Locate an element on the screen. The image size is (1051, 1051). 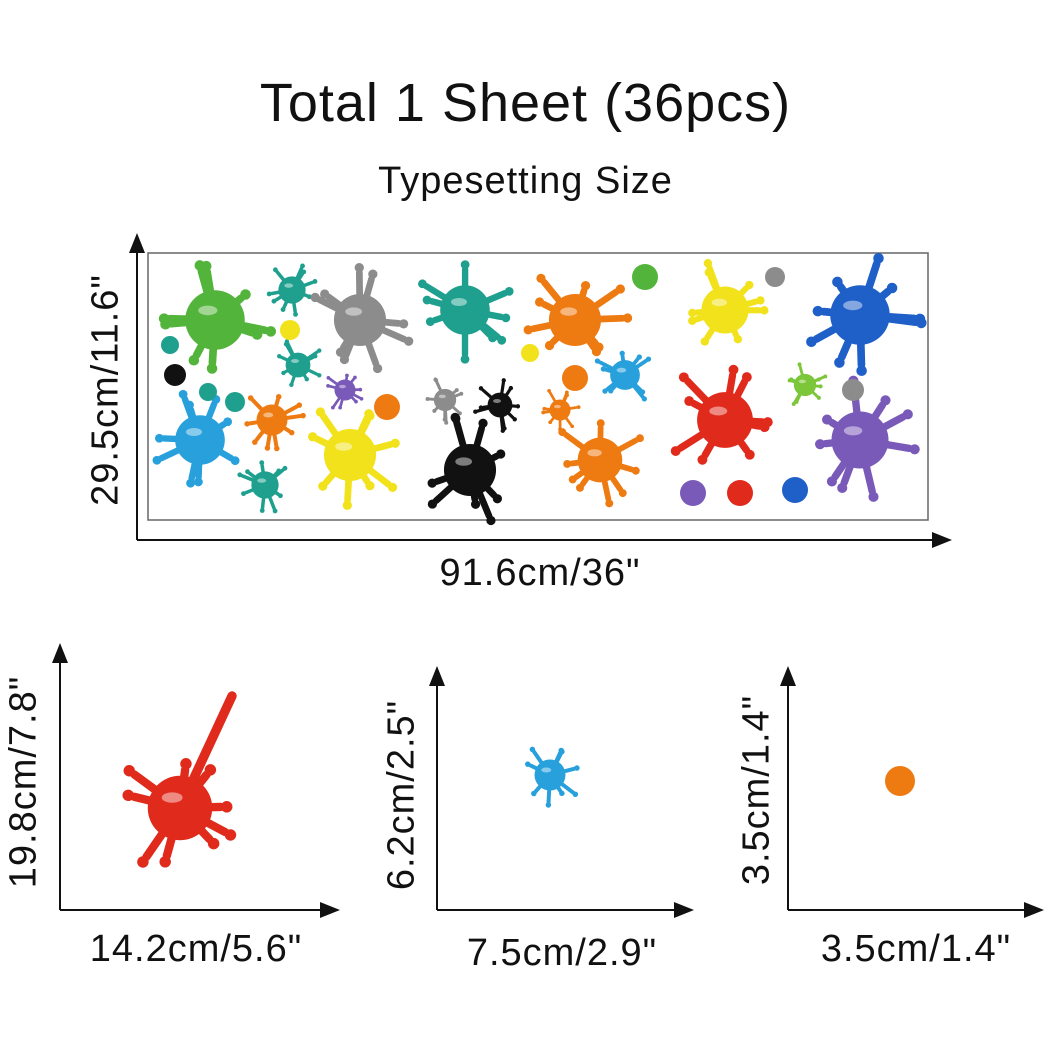
item3-height-label: 3.5cm/1.4" is located at coordinates (756, 790).